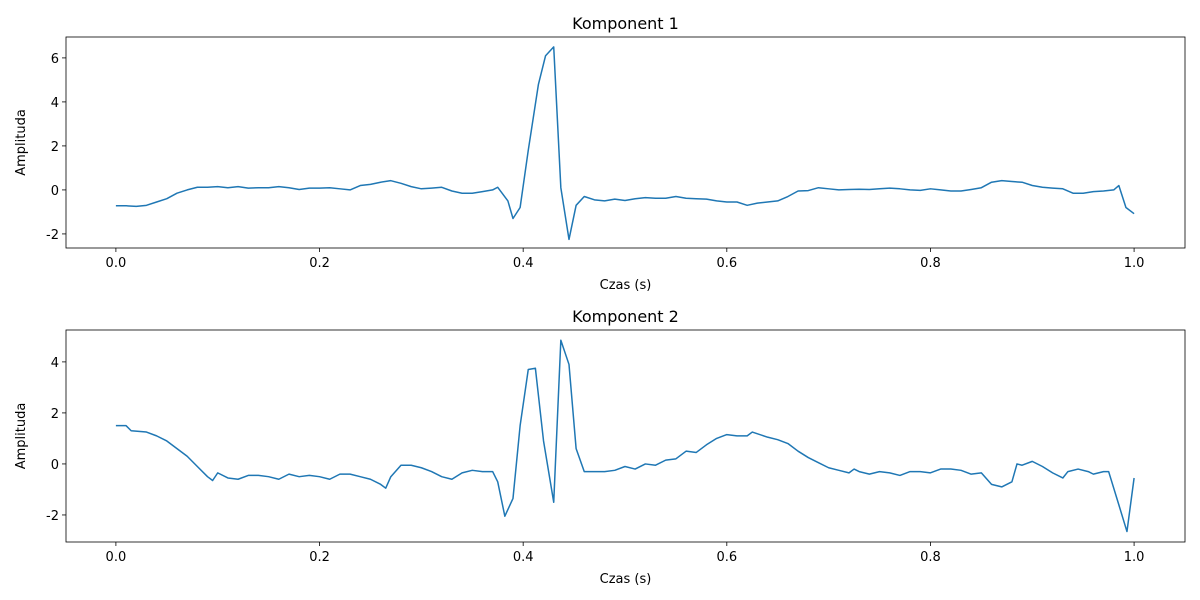 This screenshot has width=1200, height=600. I want to click on y-tick-label: 6, so click(55, 59).